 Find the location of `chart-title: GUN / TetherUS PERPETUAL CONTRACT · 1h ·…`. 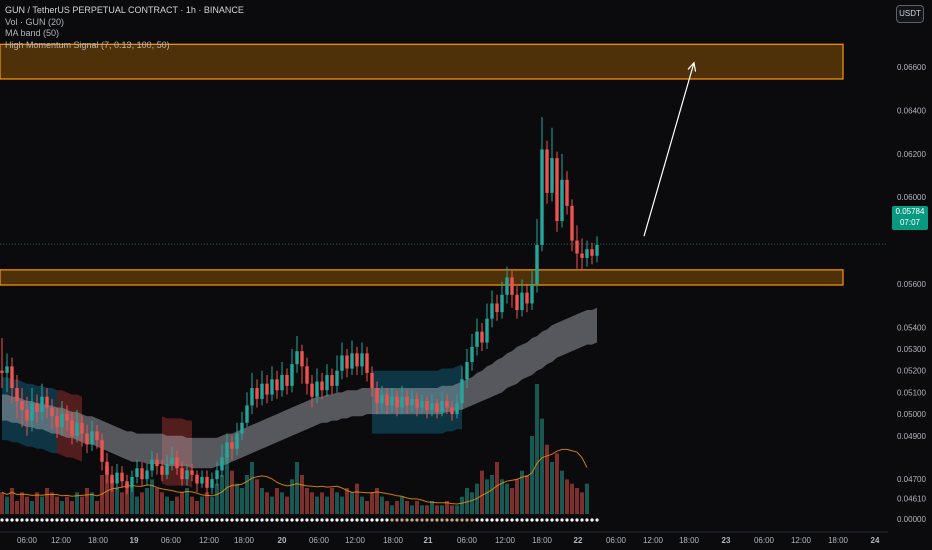

chart-title: GUN / TetherUS PERPETUAL CONTRACT · 1h ·… is located at coordinates (124, 10).